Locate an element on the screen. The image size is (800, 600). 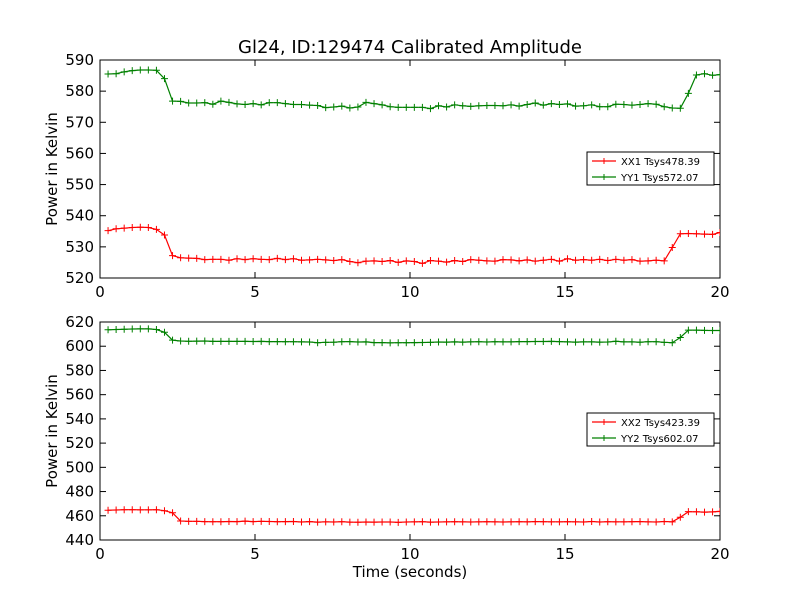
y-tick-label: 560 is located at coordinates (79, 153).